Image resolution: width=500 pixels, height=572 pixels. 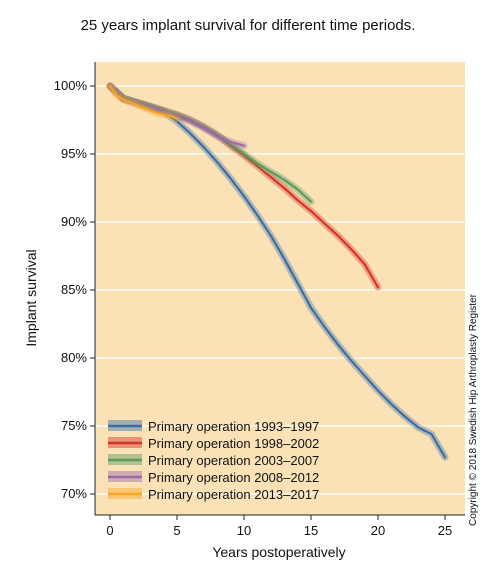 I want to click on x-tick-label: 20, so click(x=378, y=530).